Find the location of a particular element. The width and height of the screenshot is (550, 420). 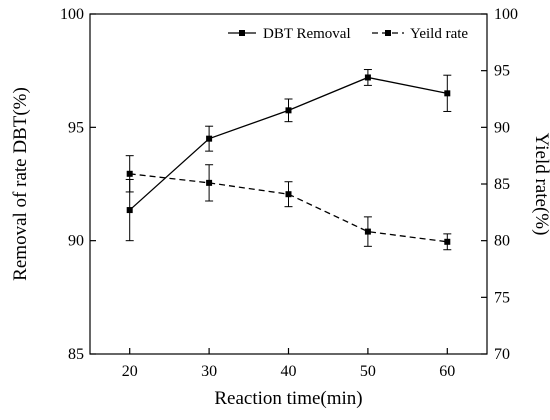

legend: DBT Removal Yeild rate is located at coordinates (348, 34).